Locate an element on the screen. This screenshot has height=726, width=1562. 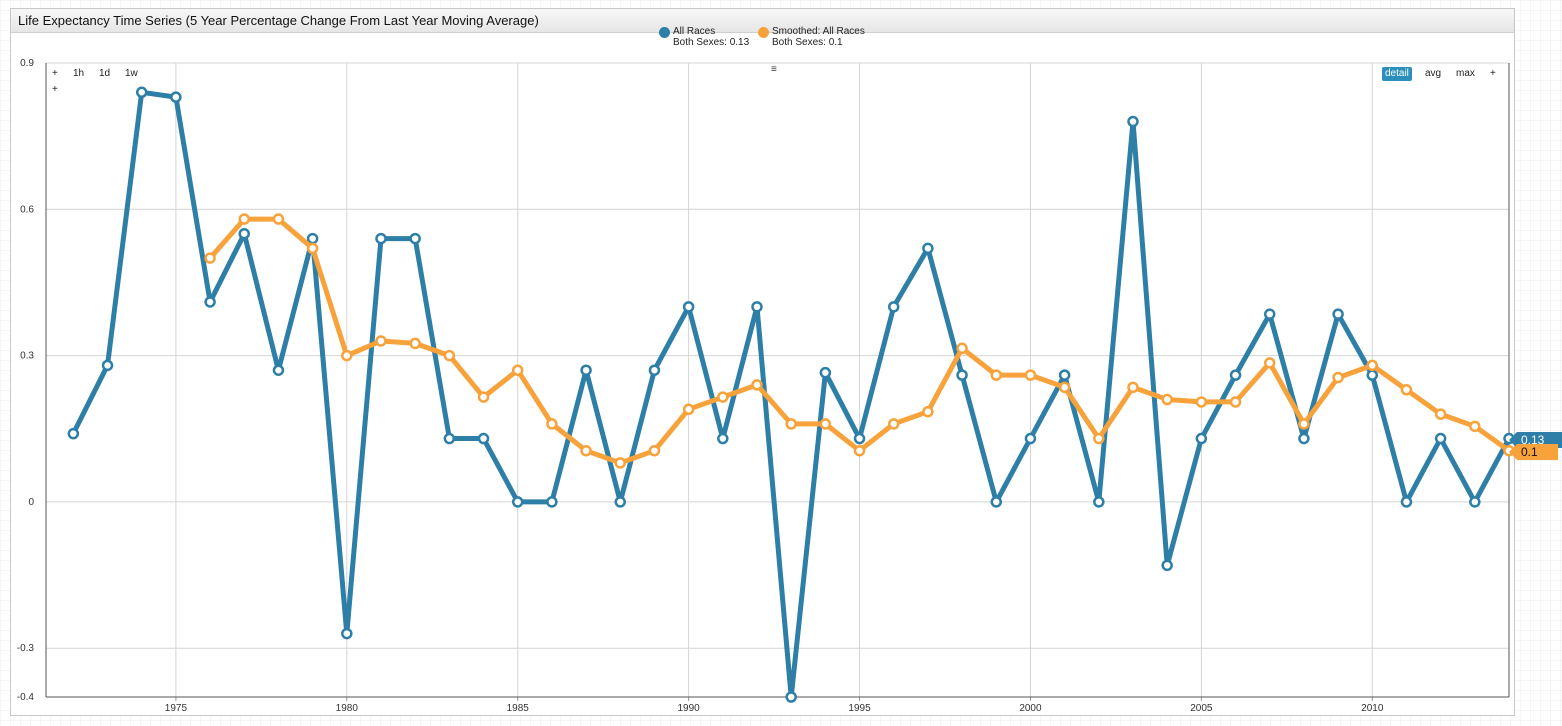
aggregation-add-button: + is located at coordinates (1493, 73).